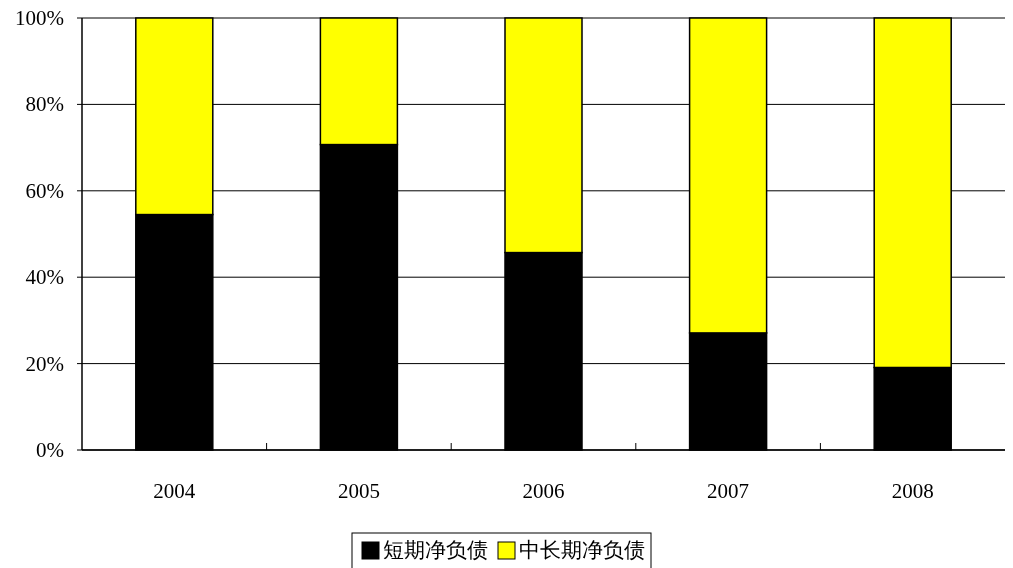 This screenshot has width=1013, height=568. Describe the element at coordinates (39, 18) in the screenshot. I see `y-tick-label: 100%` at that location.